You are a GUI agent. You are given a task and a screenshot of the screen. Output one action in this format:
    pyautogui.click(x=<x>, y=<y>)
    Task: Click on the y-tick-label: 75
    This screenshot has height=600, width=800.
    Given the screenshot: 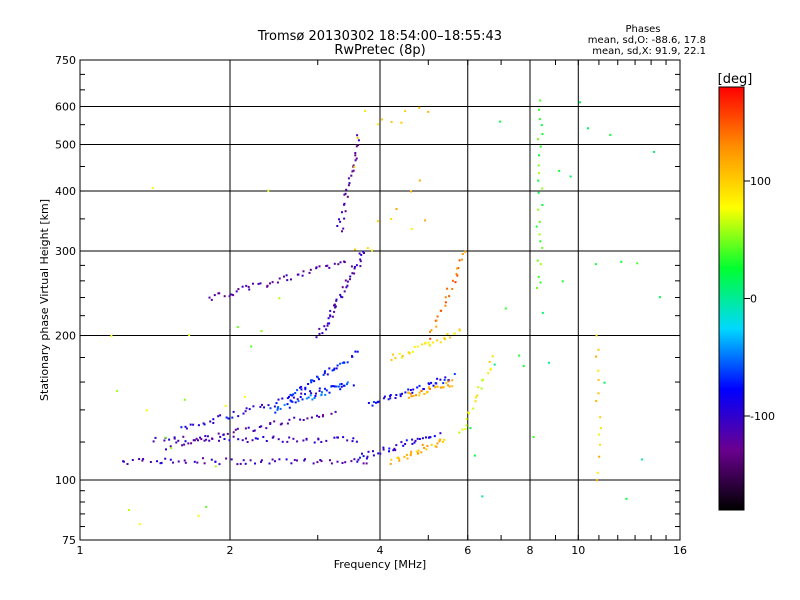 What is the action you would take?
    pyautogui.click(x=69, y=540)
    